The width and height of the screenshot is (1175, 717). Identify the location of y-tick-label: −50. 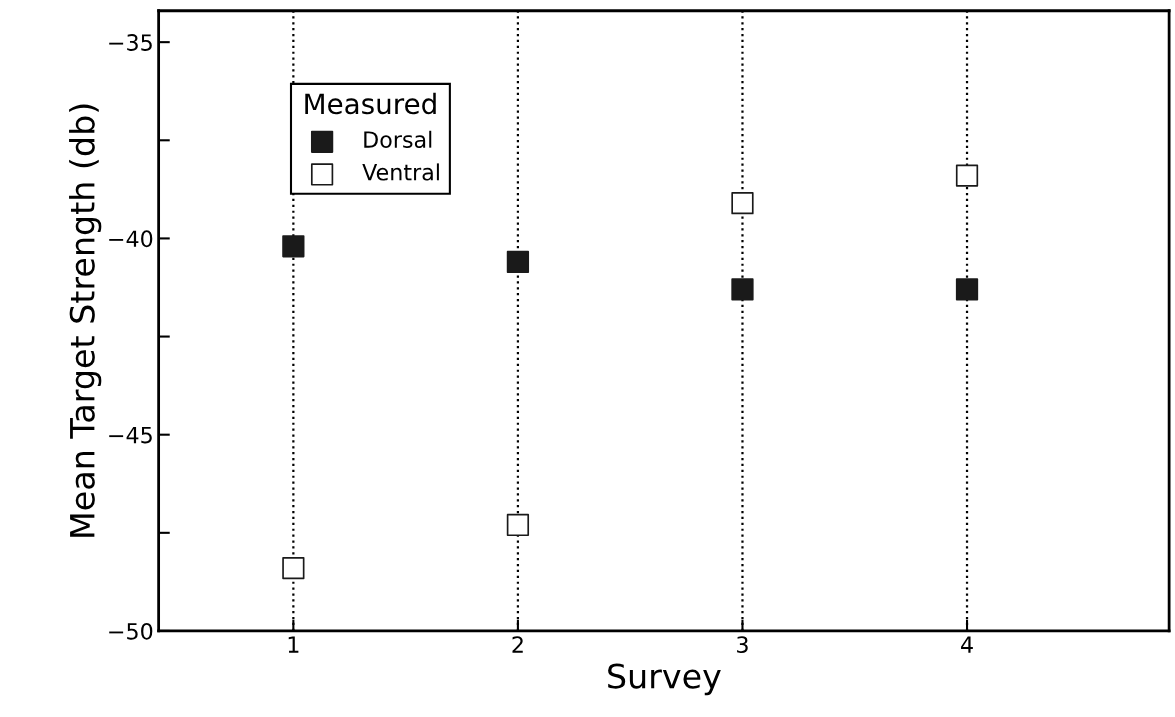
(131, 631).